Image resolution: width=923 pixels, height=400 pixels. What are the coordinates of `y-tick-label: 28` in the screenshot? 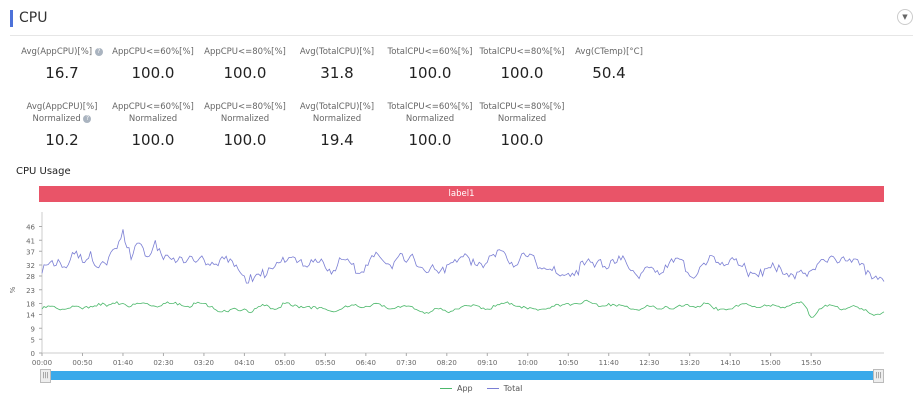 It's located at (30, 277).